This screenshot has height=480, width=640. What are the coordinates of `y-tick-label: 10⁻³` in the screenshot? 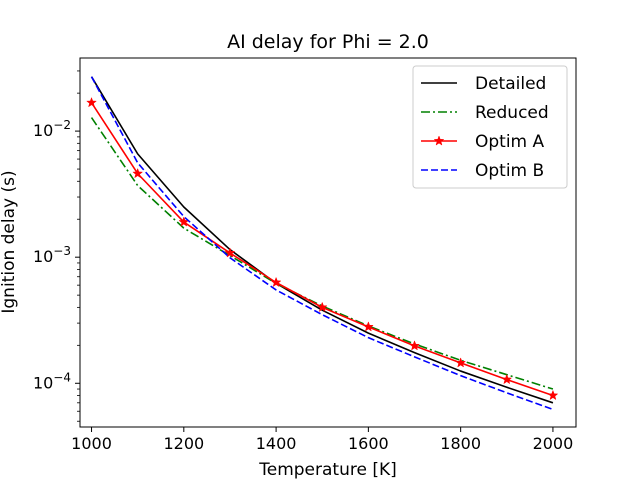 It's located at (52, 255).